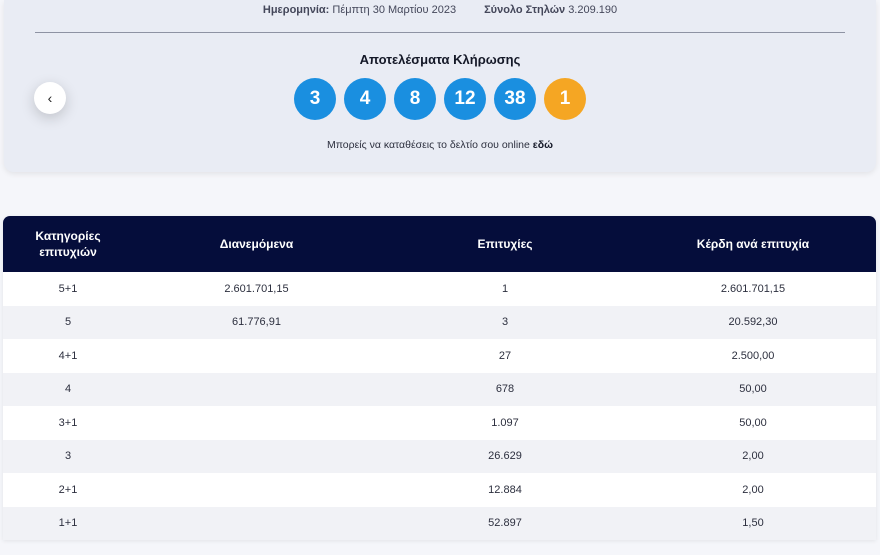 This screenshot has height=555, width=880. I want to click on previous-draw-button: ‹, so click(50, 98).